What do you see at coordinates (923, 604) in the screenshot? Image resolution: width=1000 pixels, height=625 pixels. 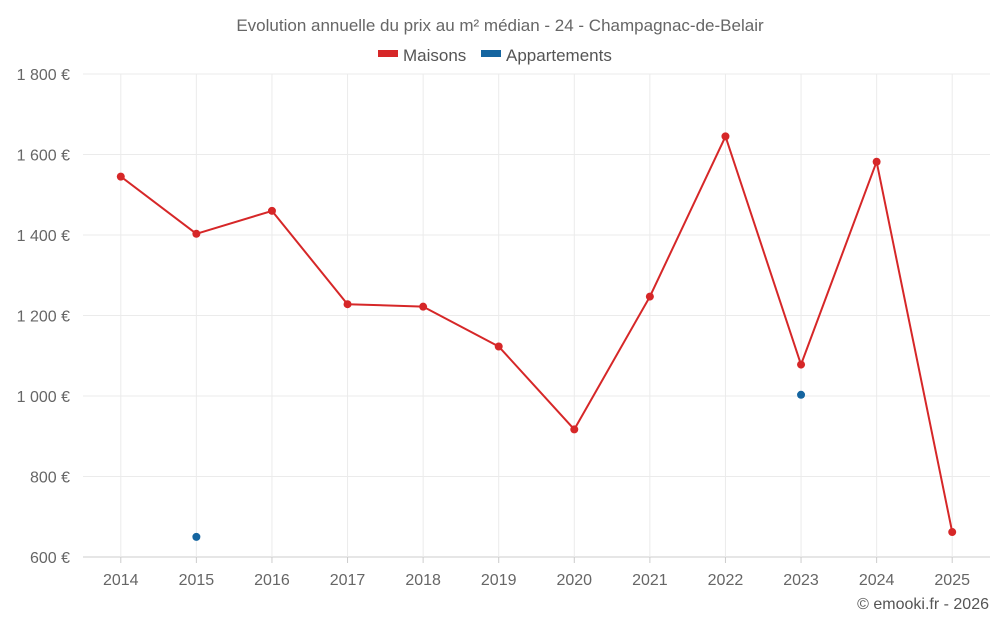 I see `credit-text: © emooki.fr - 2026` at bounding box center [923, 604].